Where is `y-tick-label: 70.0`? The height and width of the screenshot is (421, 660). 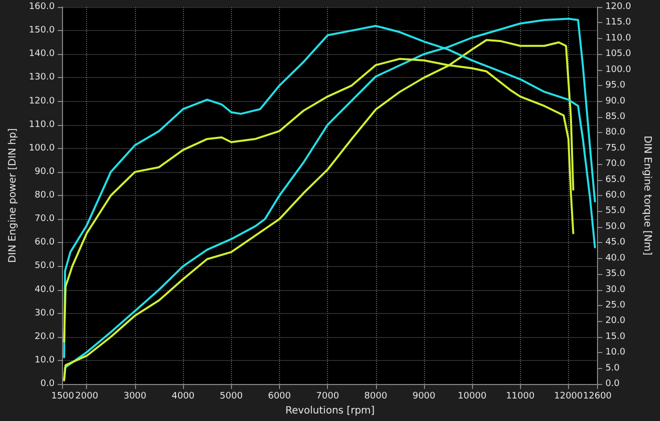
y-tick-label: 70.0 is located at coordinates (44, 219).